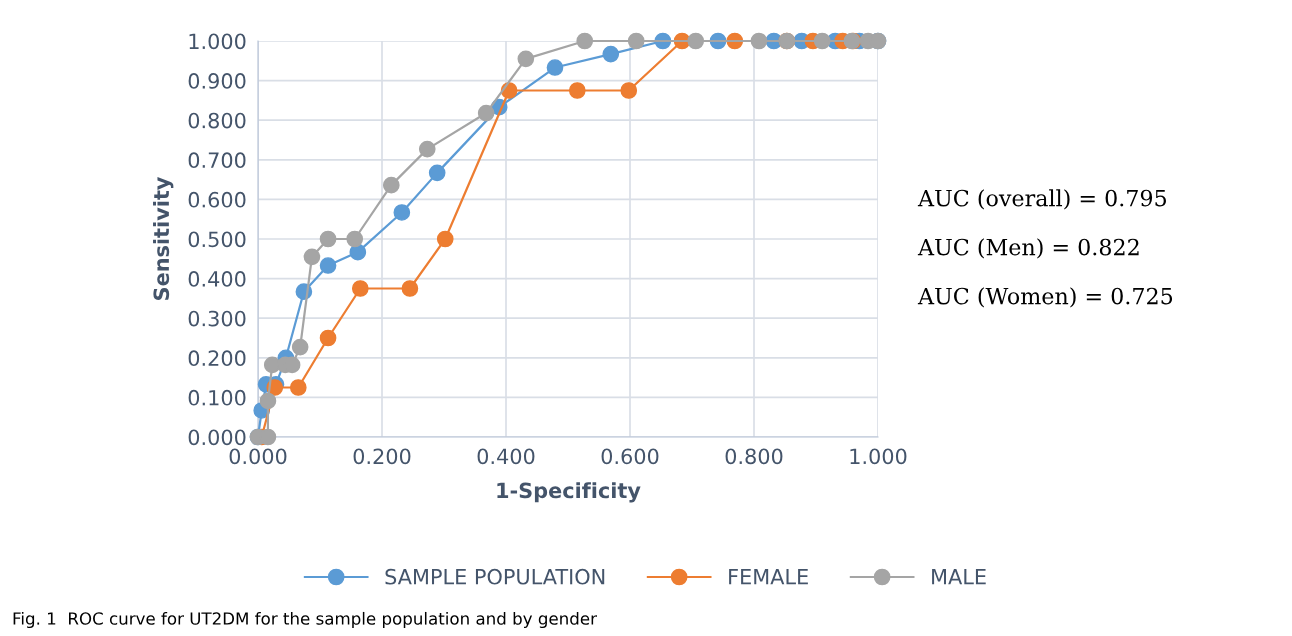 The image size is (1292, 636). Describe the element at coordinates (217, 239) in the screenshot. I see `y-tick-label: 0.500` at that location.